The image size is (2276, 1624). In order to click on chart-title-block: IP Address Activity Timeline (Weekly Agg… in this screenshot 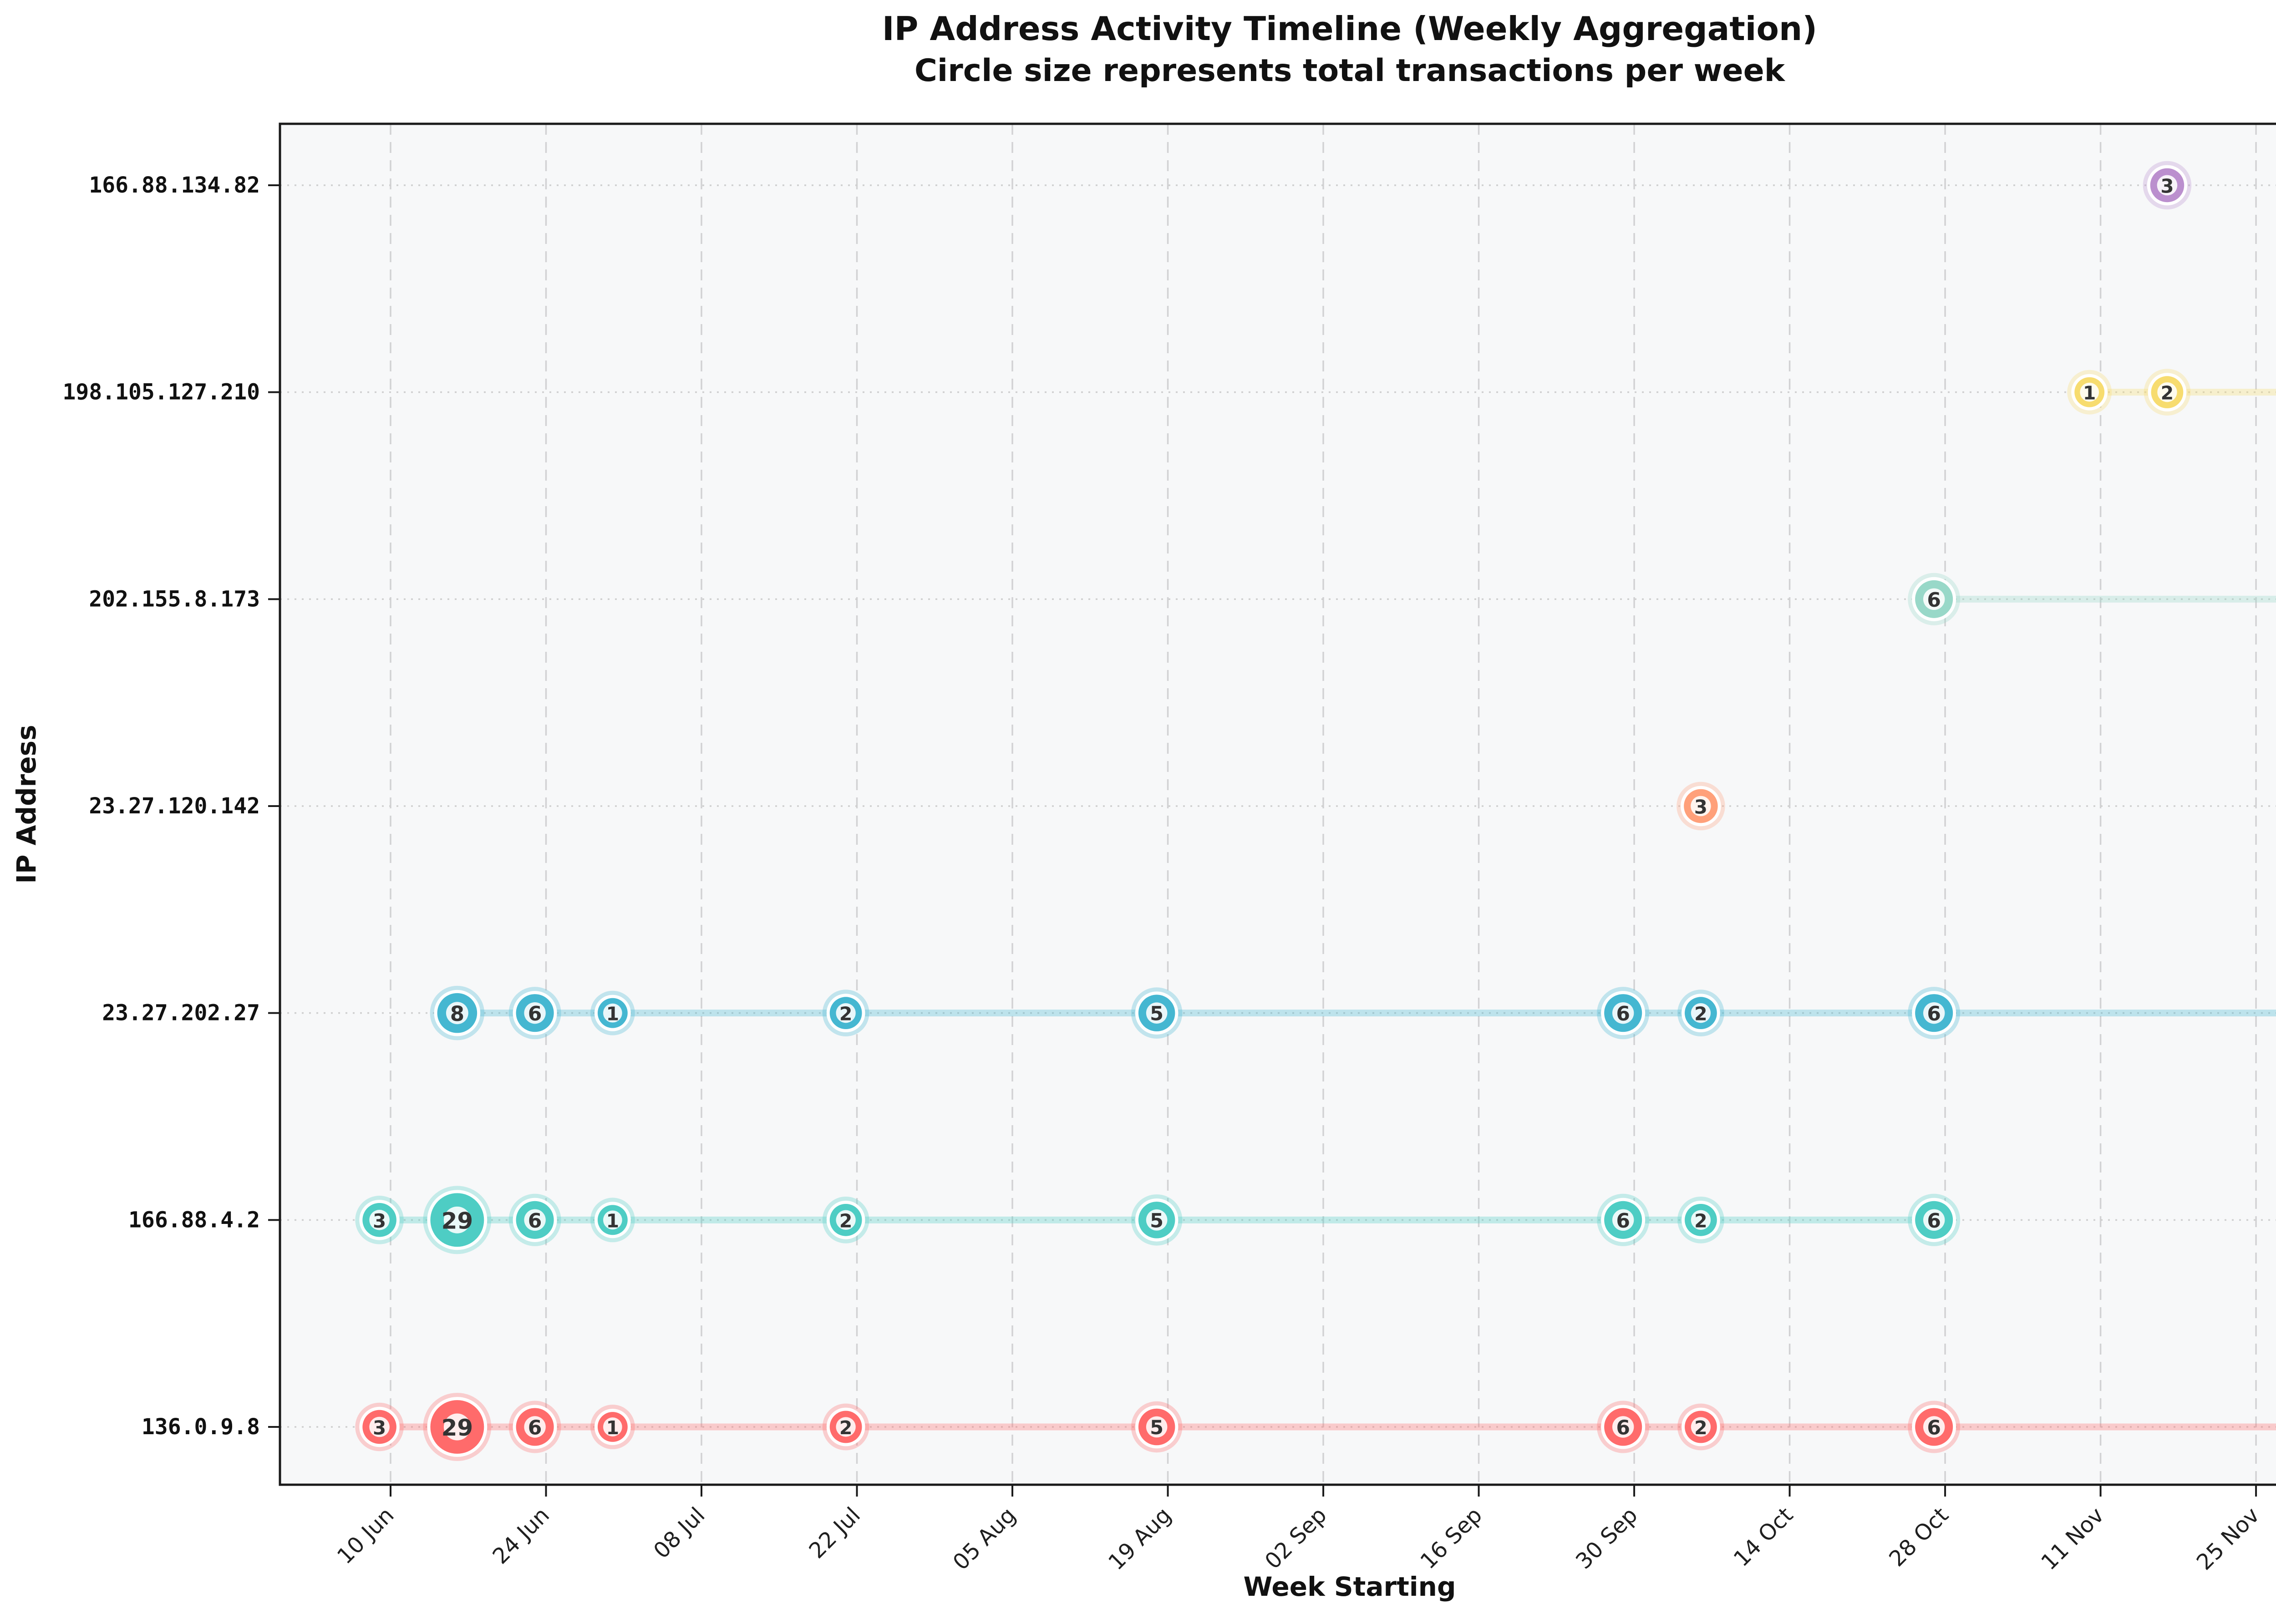, I will do `click(1278, 49)`.